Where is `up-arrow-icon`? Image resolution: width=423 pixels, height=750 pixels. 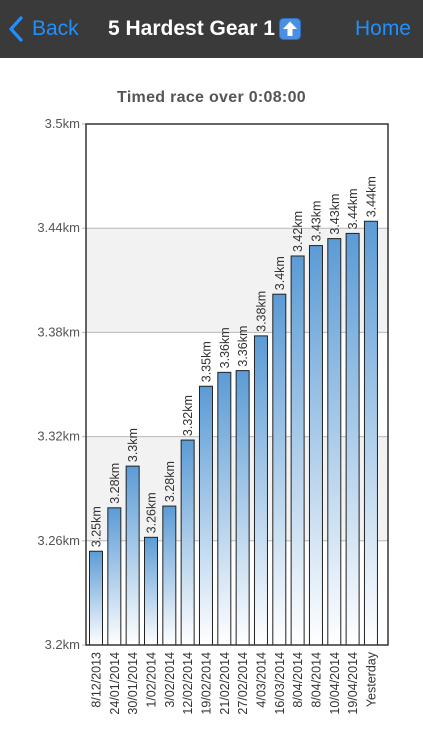 up-arrow-icon is located at coordinates (289, 29).